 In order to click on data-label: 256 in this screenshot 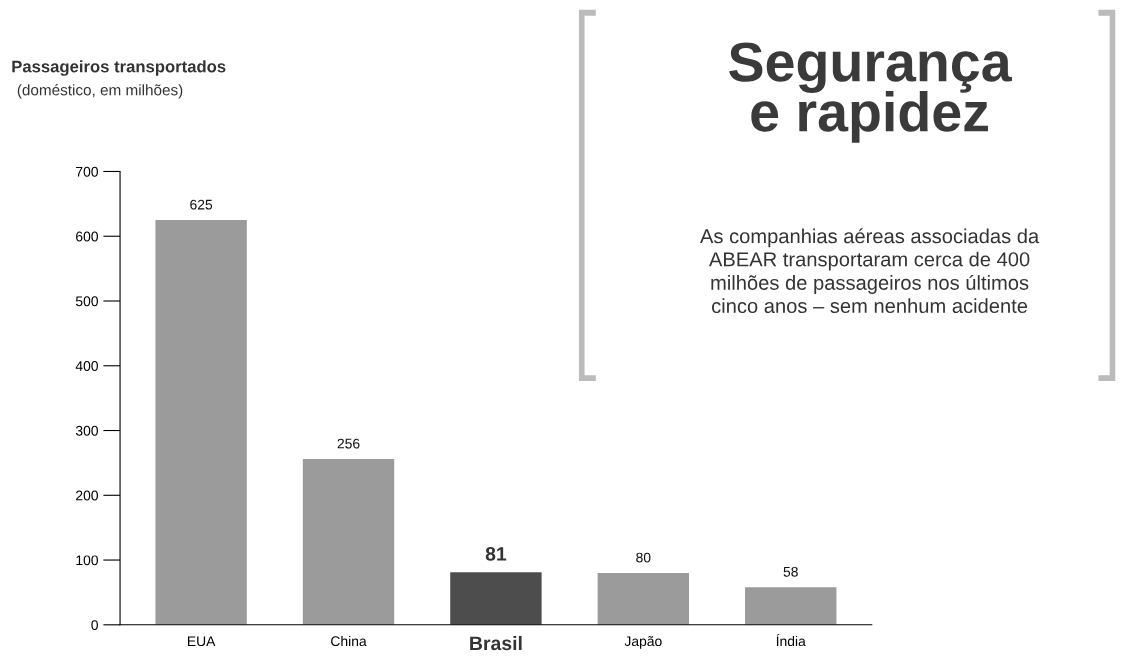, I will do `click(348, 443)`.